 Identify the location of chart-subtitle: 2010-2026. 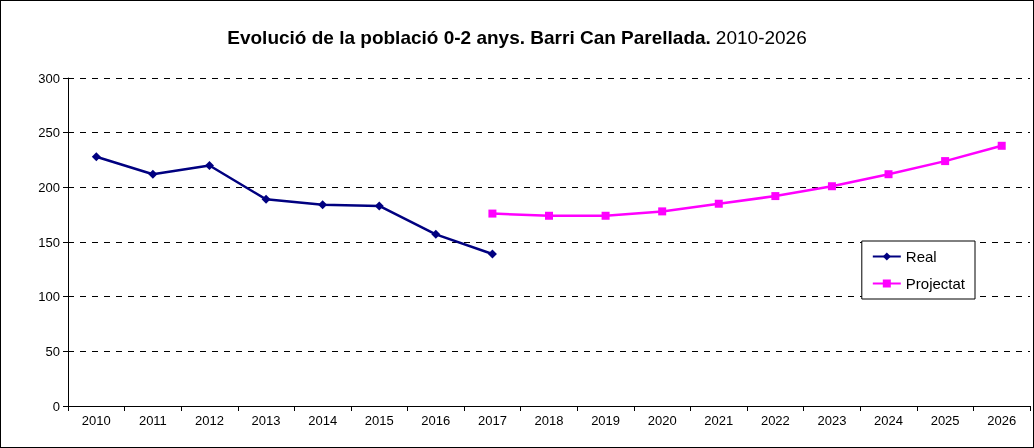
(761, 37).